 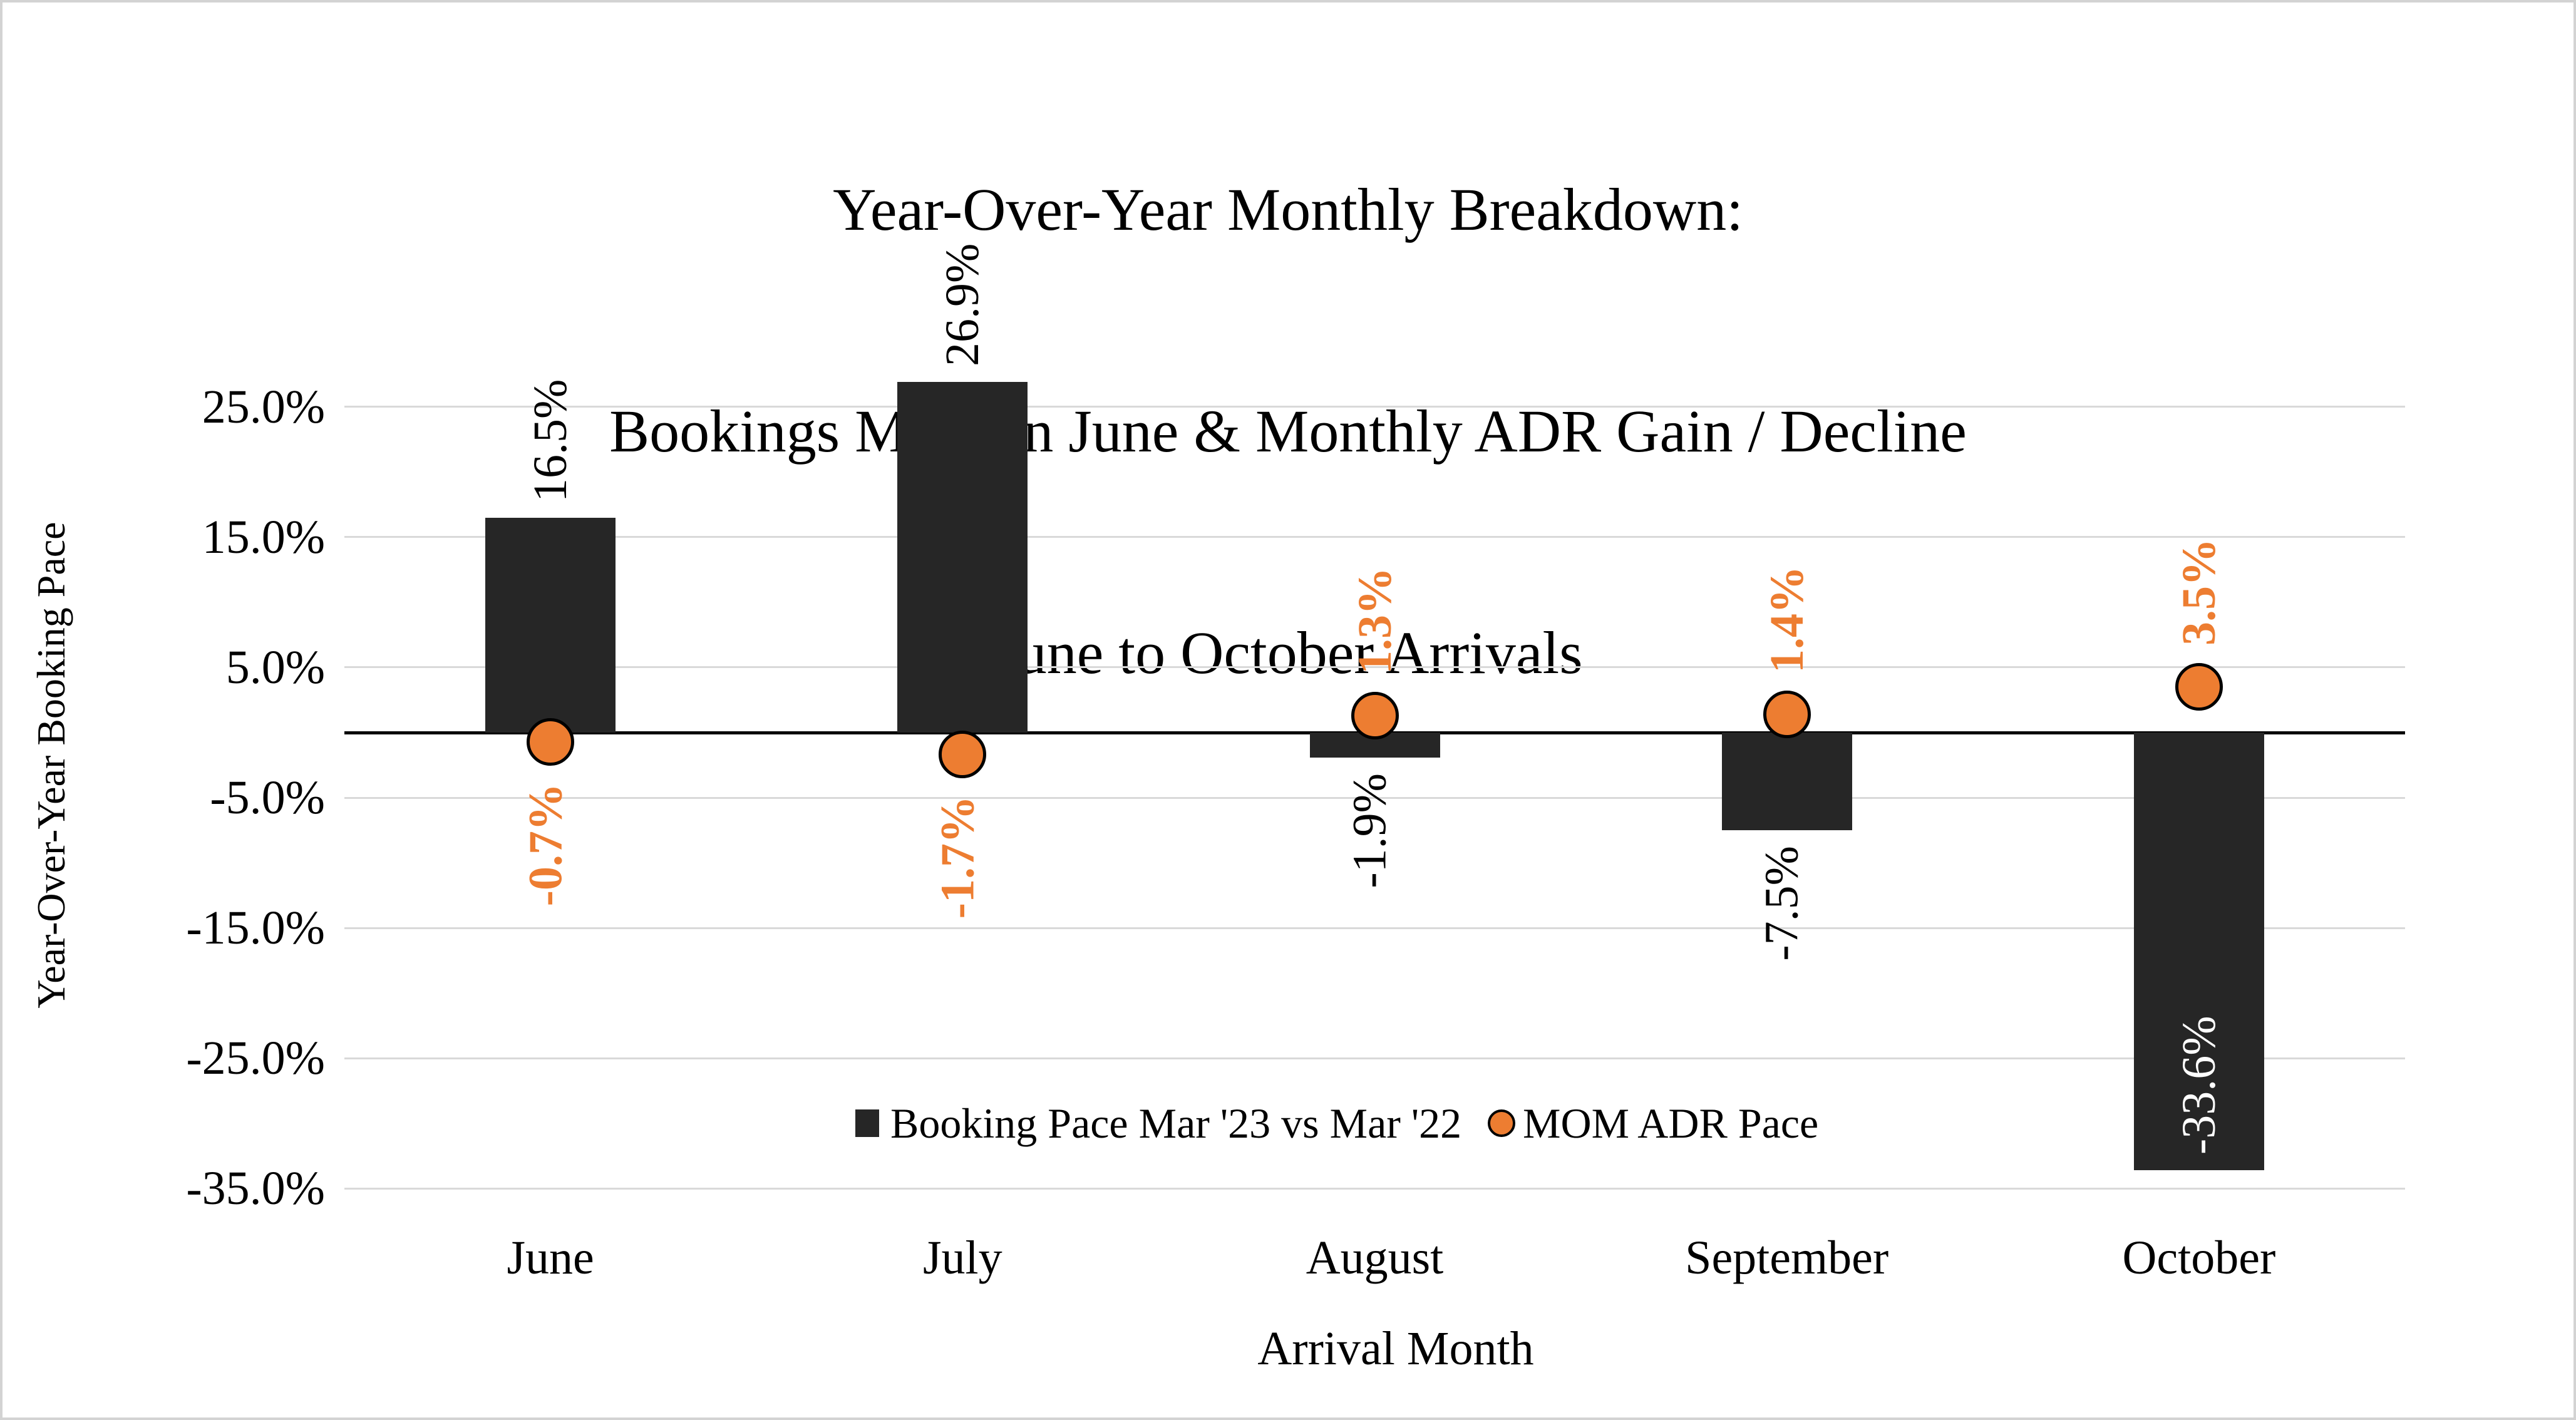 I want to click on adr-value-label: 3.5%, so click(x=2198, y=592).